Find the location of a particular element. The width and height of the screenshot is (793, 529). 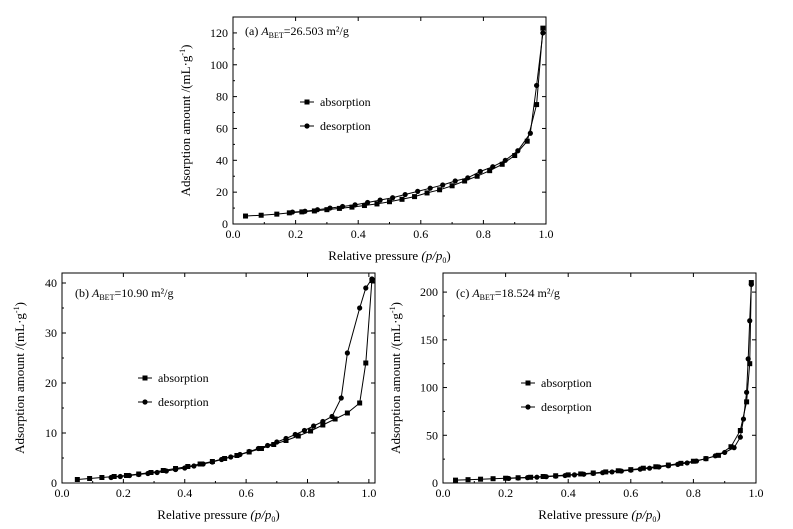

panel-annotation: (a) ABET=26.503 m²/g is located at coordinates (297, 32).